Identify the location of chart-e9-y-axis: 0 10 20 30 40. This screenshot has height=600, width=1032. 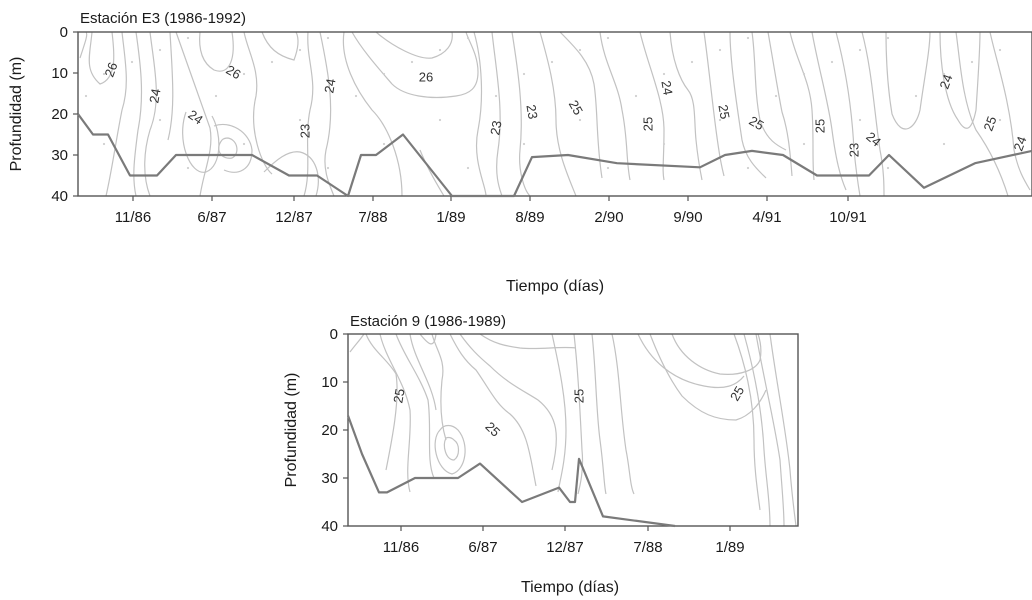
(334, 430).